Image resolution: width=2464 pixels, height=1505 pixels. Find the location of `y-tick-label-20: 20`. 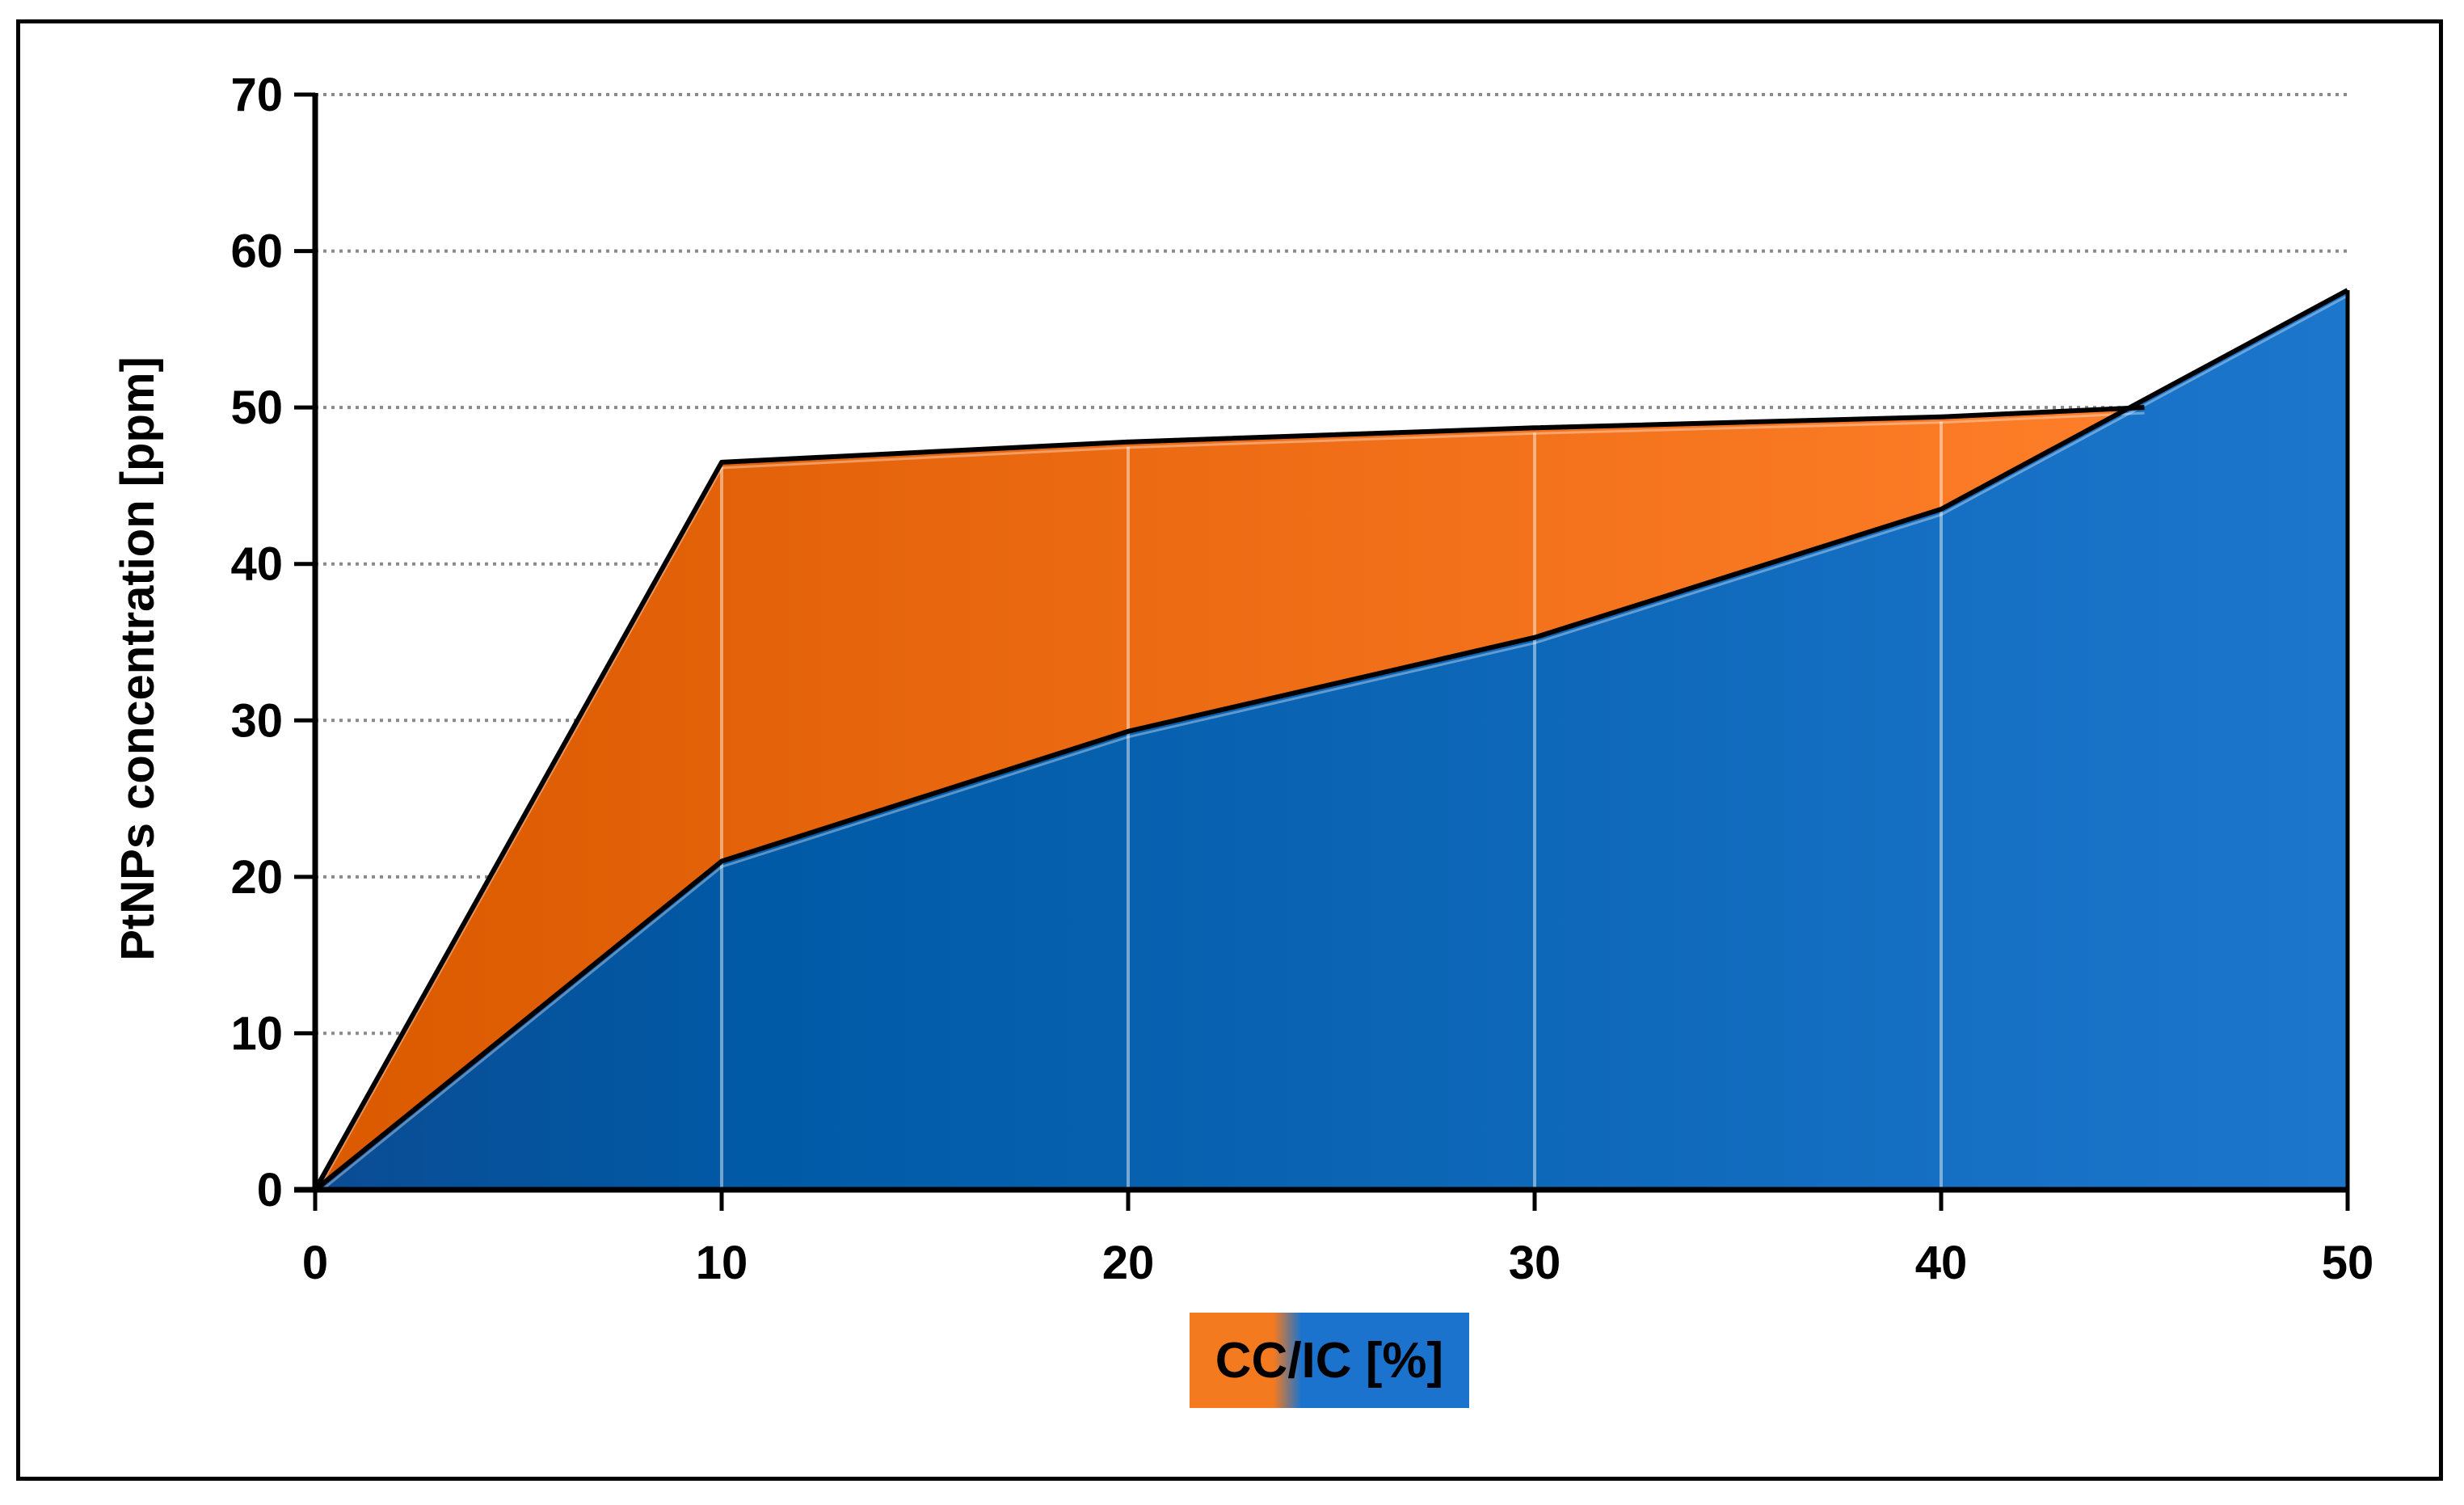

y-tick-label-20: 20 is located at coordinates (256, 878).